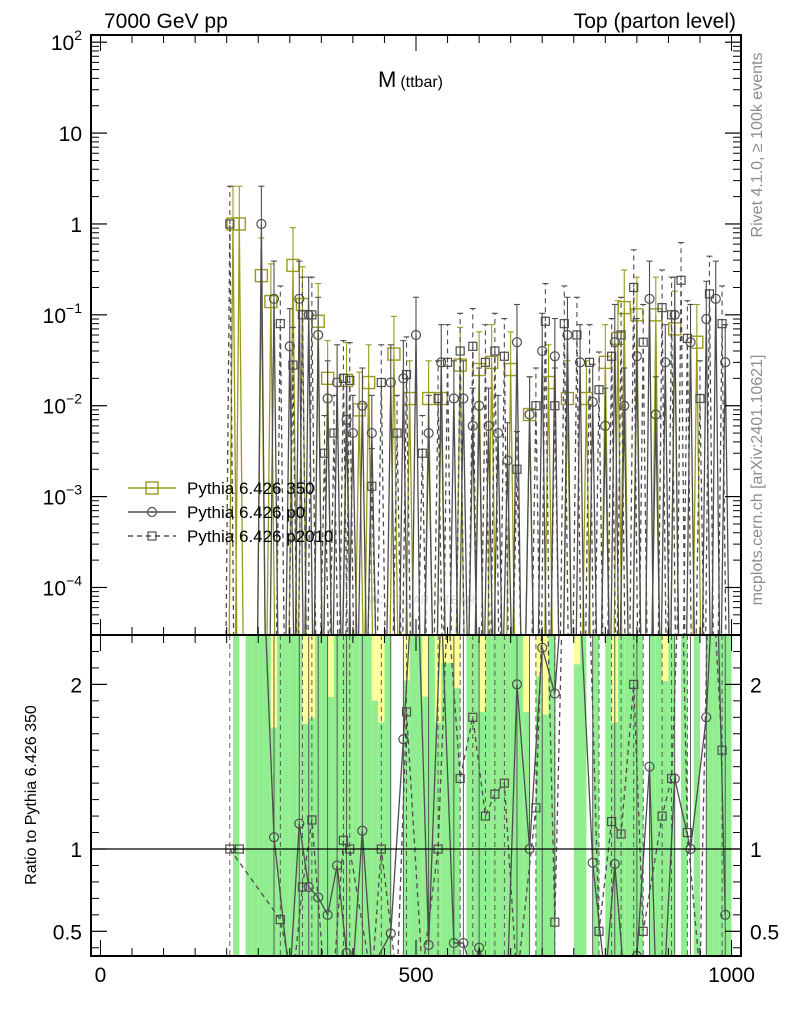  Describe the element at coordinates (67, 932) in the screenshot. I see `ratio-tick-label-left: 0.5` at that location.